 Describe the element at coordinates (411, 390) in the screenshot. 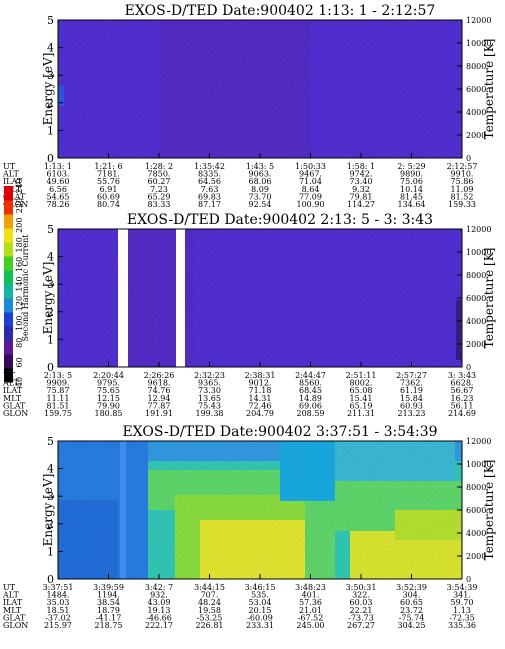

I see `table-cell: 61.19` at that location.